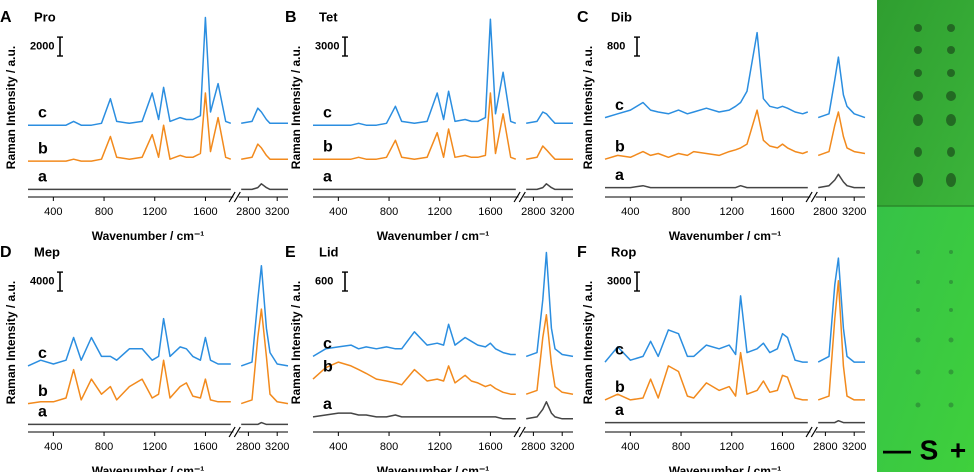 This screenshot has height=472, width=974. Describe the element at coordinates (623, 251) in the screenshot. I see `panel-title: Rop` at that location.